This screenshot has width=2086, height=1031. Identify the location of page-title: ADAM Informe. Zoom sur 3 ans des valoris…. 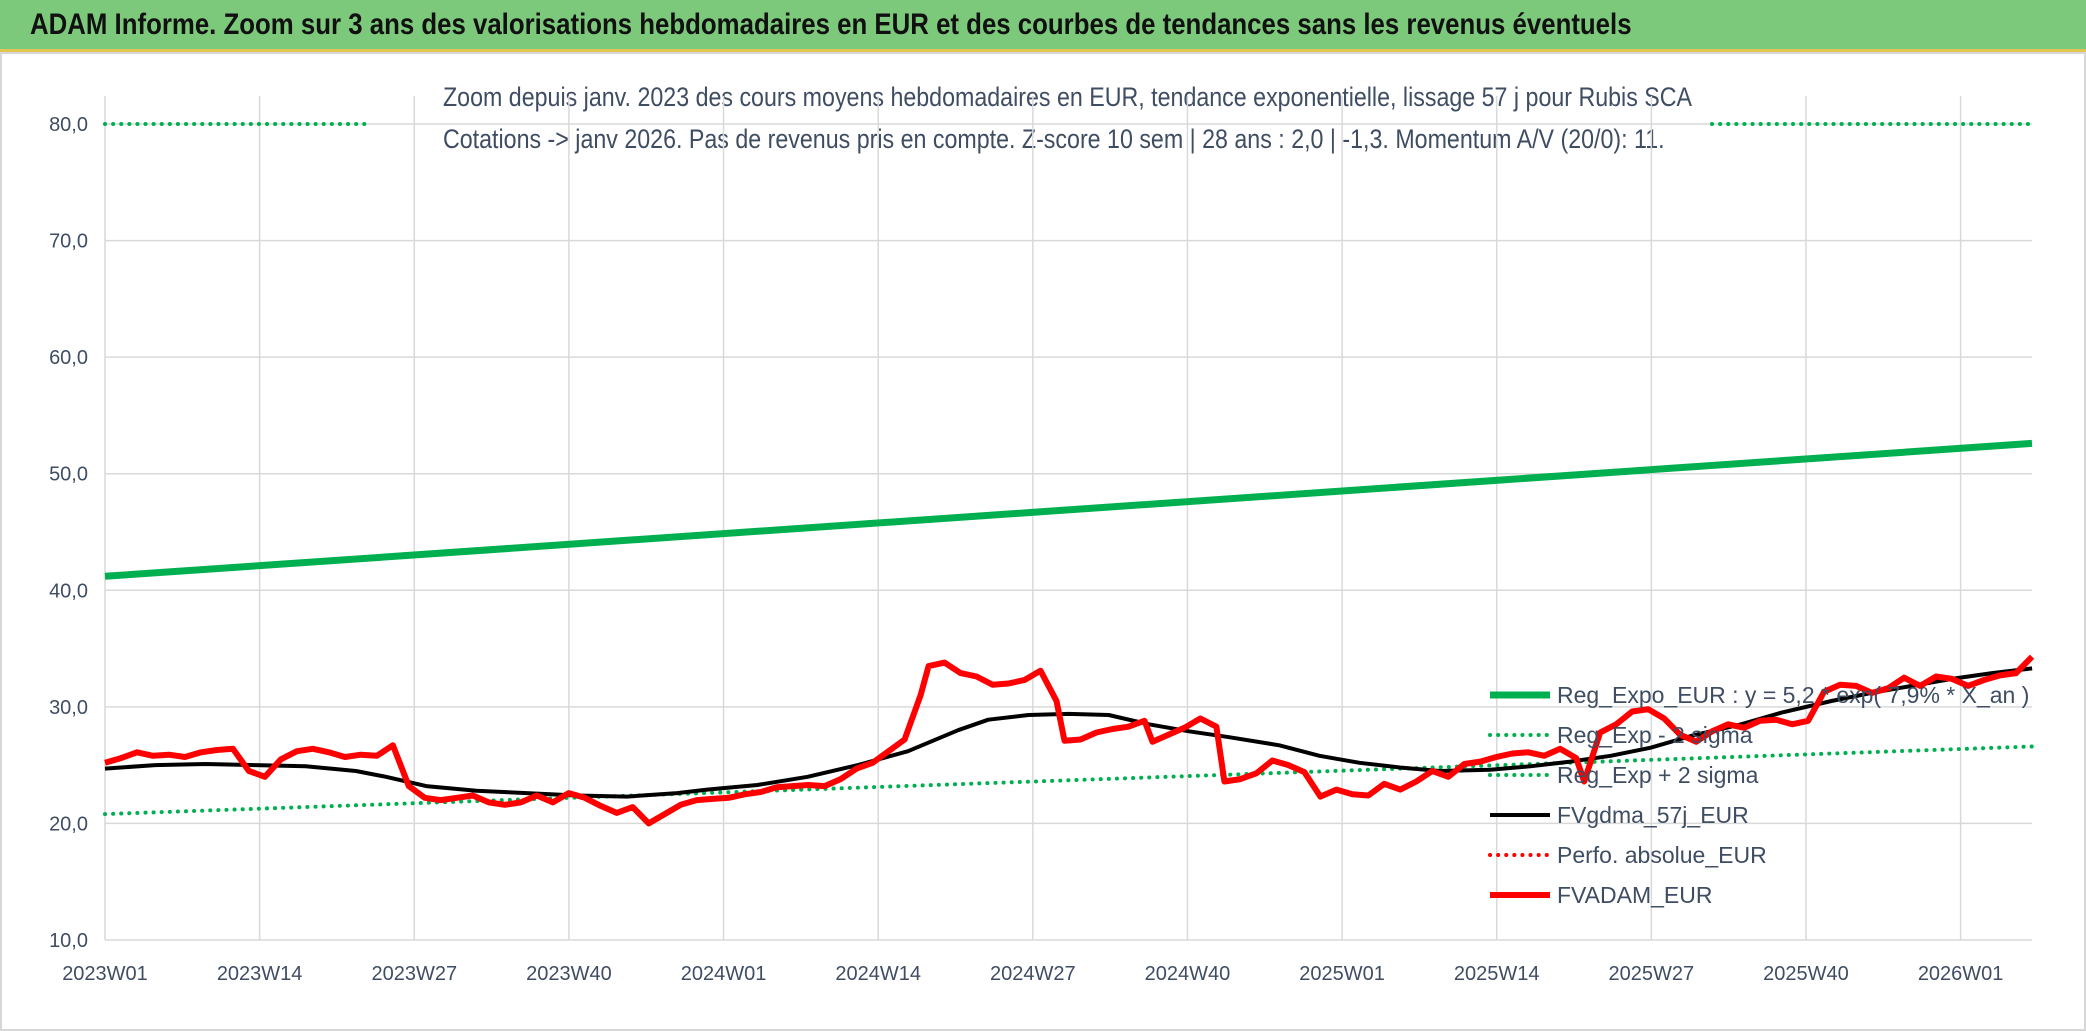
(831, 24).